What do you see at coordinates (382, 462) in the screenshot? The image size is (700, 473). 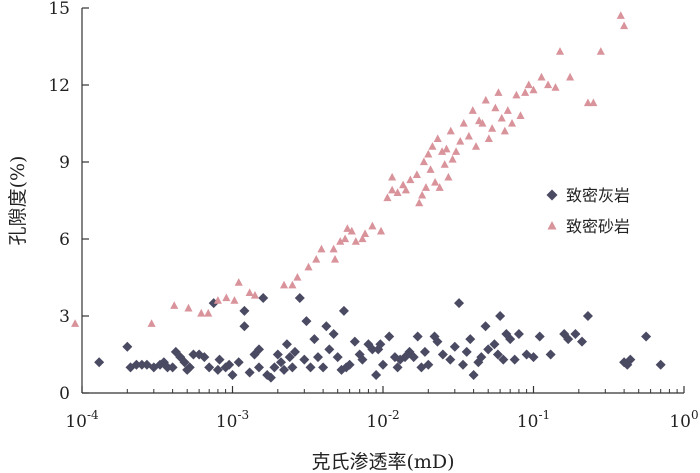 I see `x-axis-title: 克氏渗透率(mD)` at bounding box center [382, 462].